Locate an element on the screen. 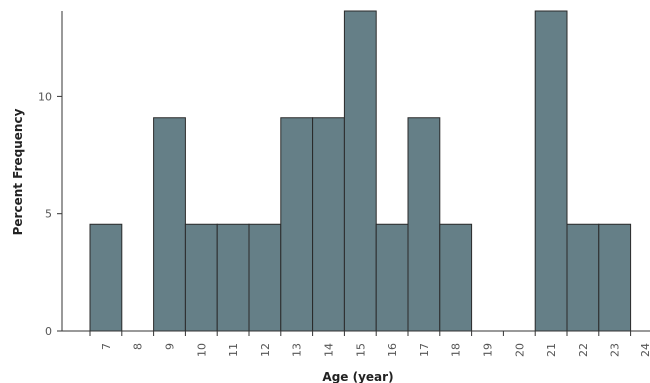 The width and height of the screenshot is (650, 383). x-tick-label: 9 is located at coordinates (170, 346).